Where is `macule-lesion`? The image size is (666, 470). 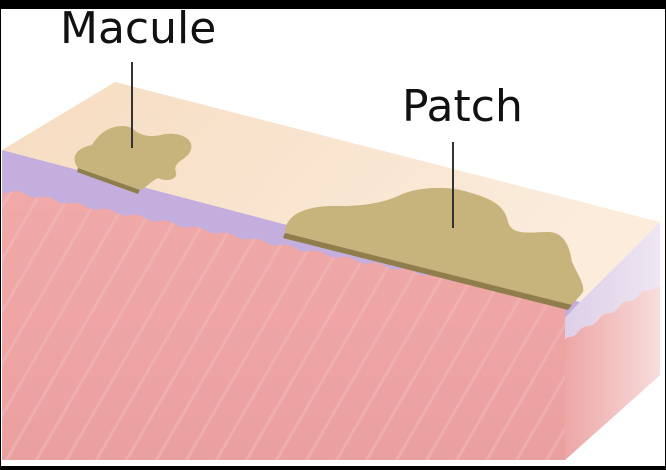
macule-lesion is located at coordinates (133, 157).